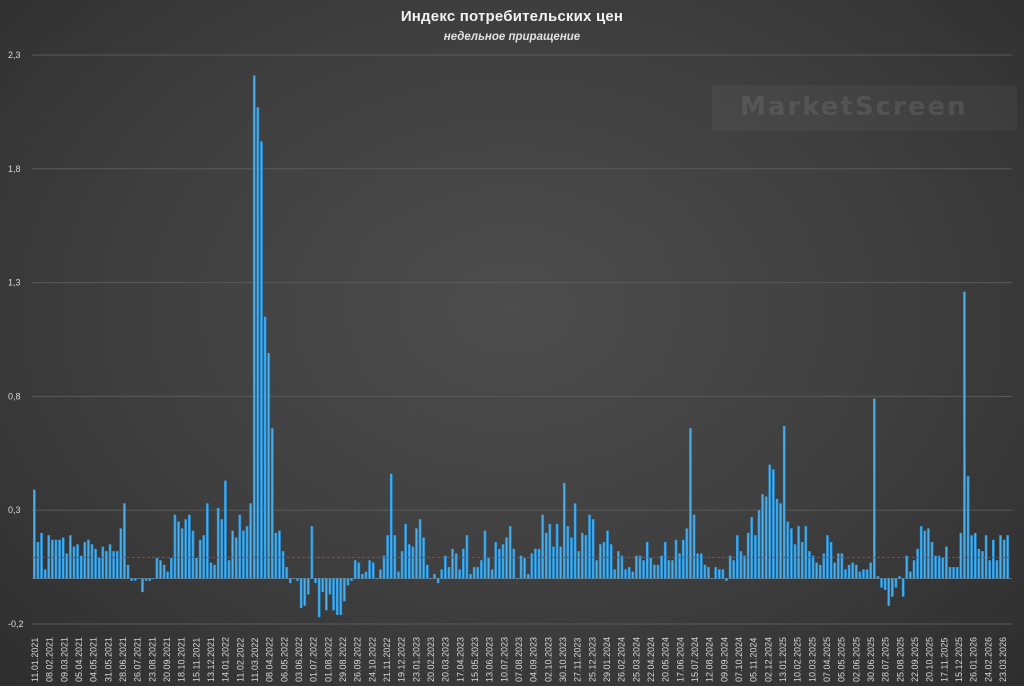  I want to click on x-tick-label: 22.04.2024, so click(651, 659).